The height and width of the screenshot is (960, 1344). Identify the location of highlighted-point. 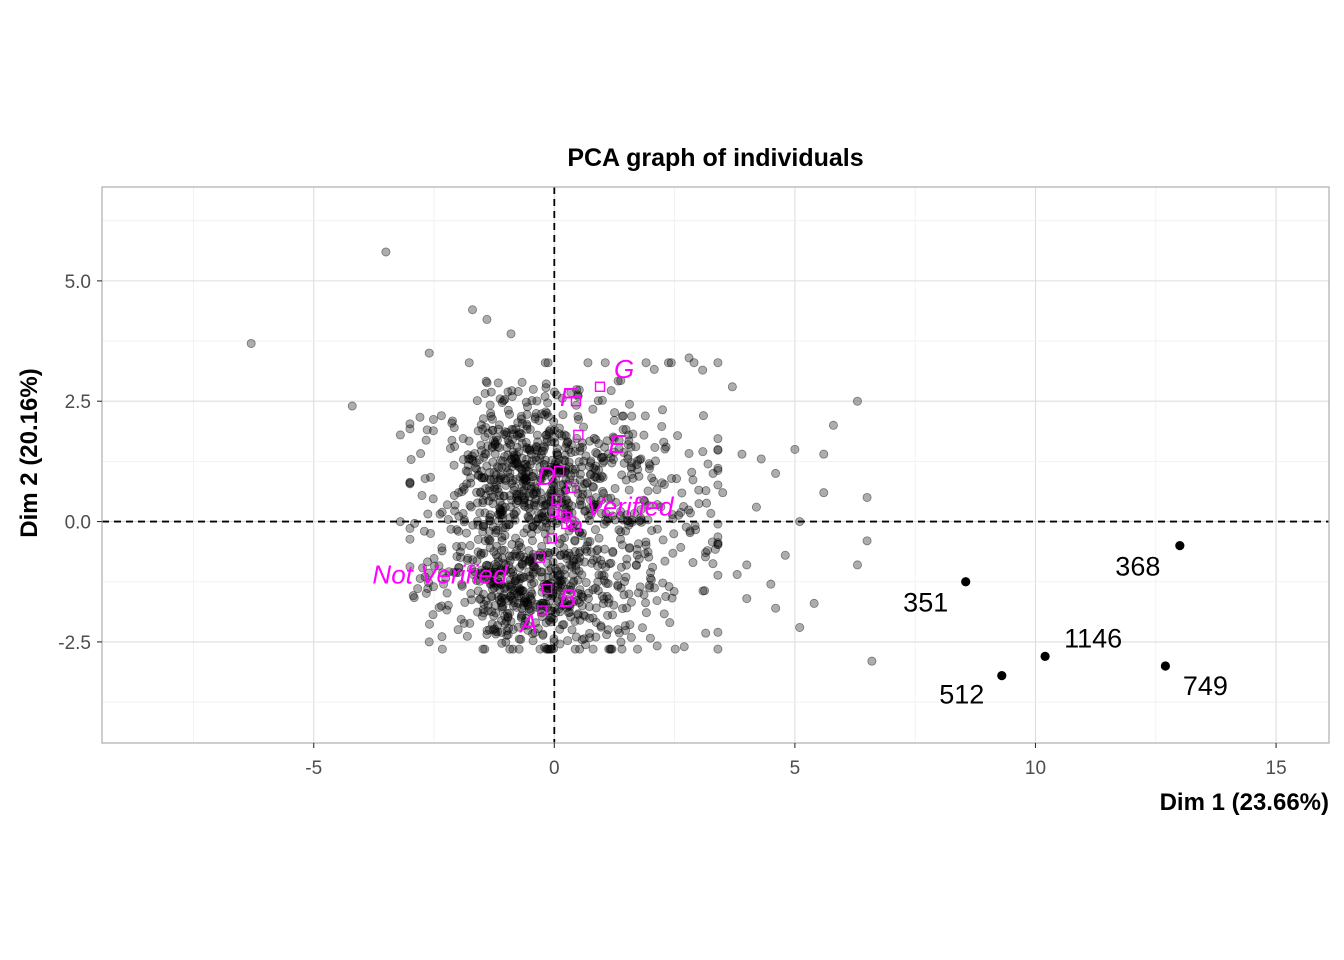
(1165, 666).